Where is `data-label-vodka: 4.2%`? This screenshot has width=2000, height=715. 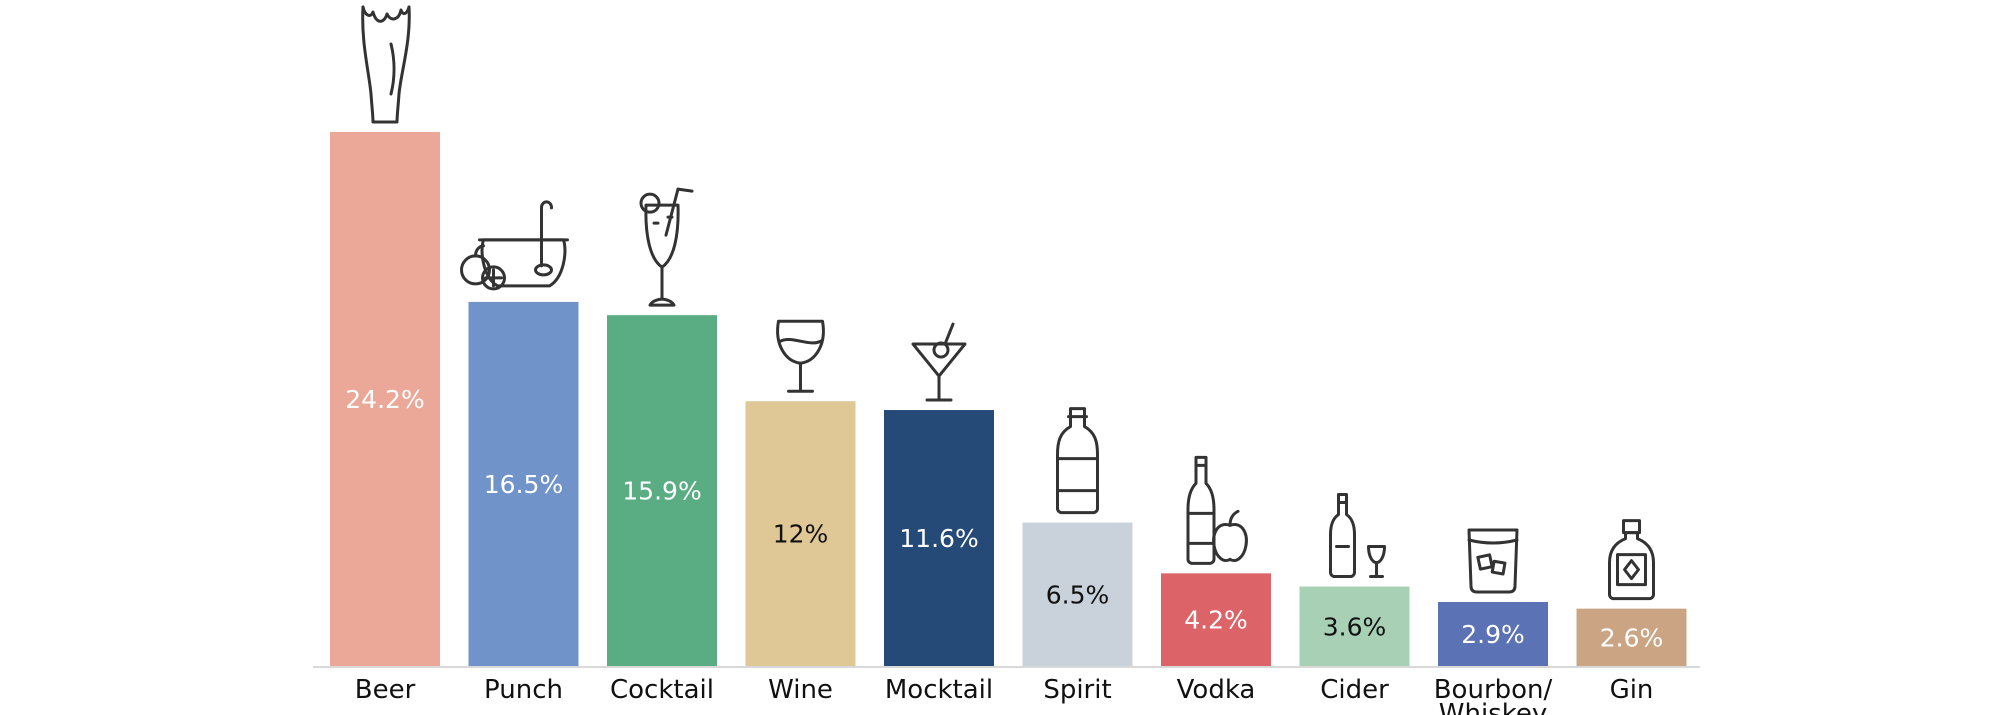
data-label-vodka: 4.2% is located at coordinates (1216, 620).